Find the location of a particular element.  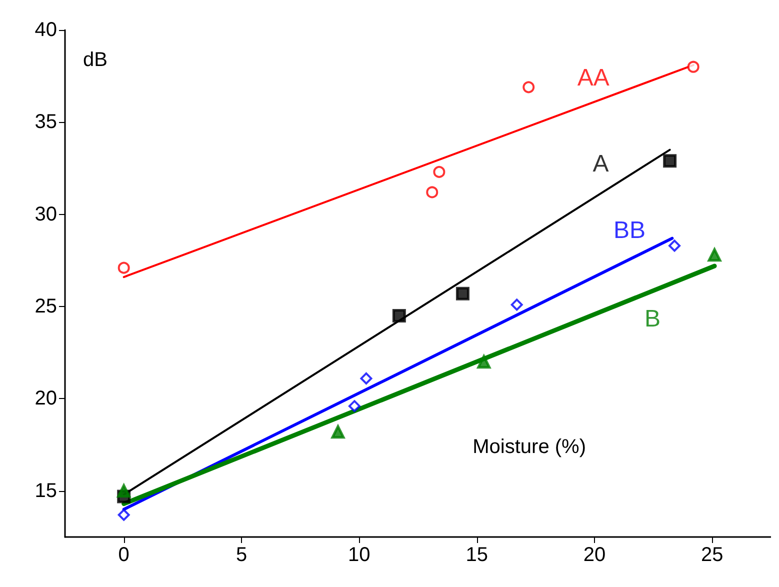

y-tick-label: 35 is located at coordinates (45, 122).